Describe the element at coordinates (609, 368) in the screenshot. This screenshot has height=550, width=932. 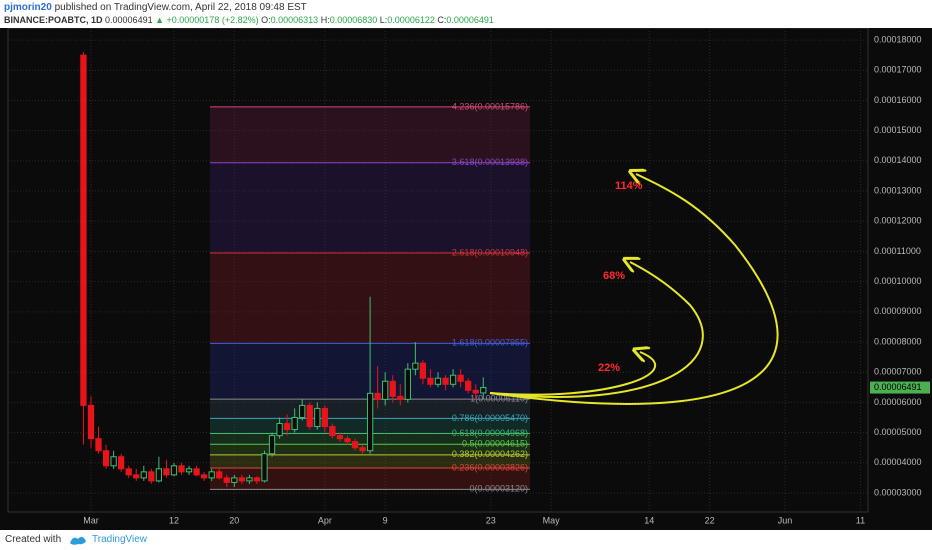
I see `annotation: 22%` at that location.